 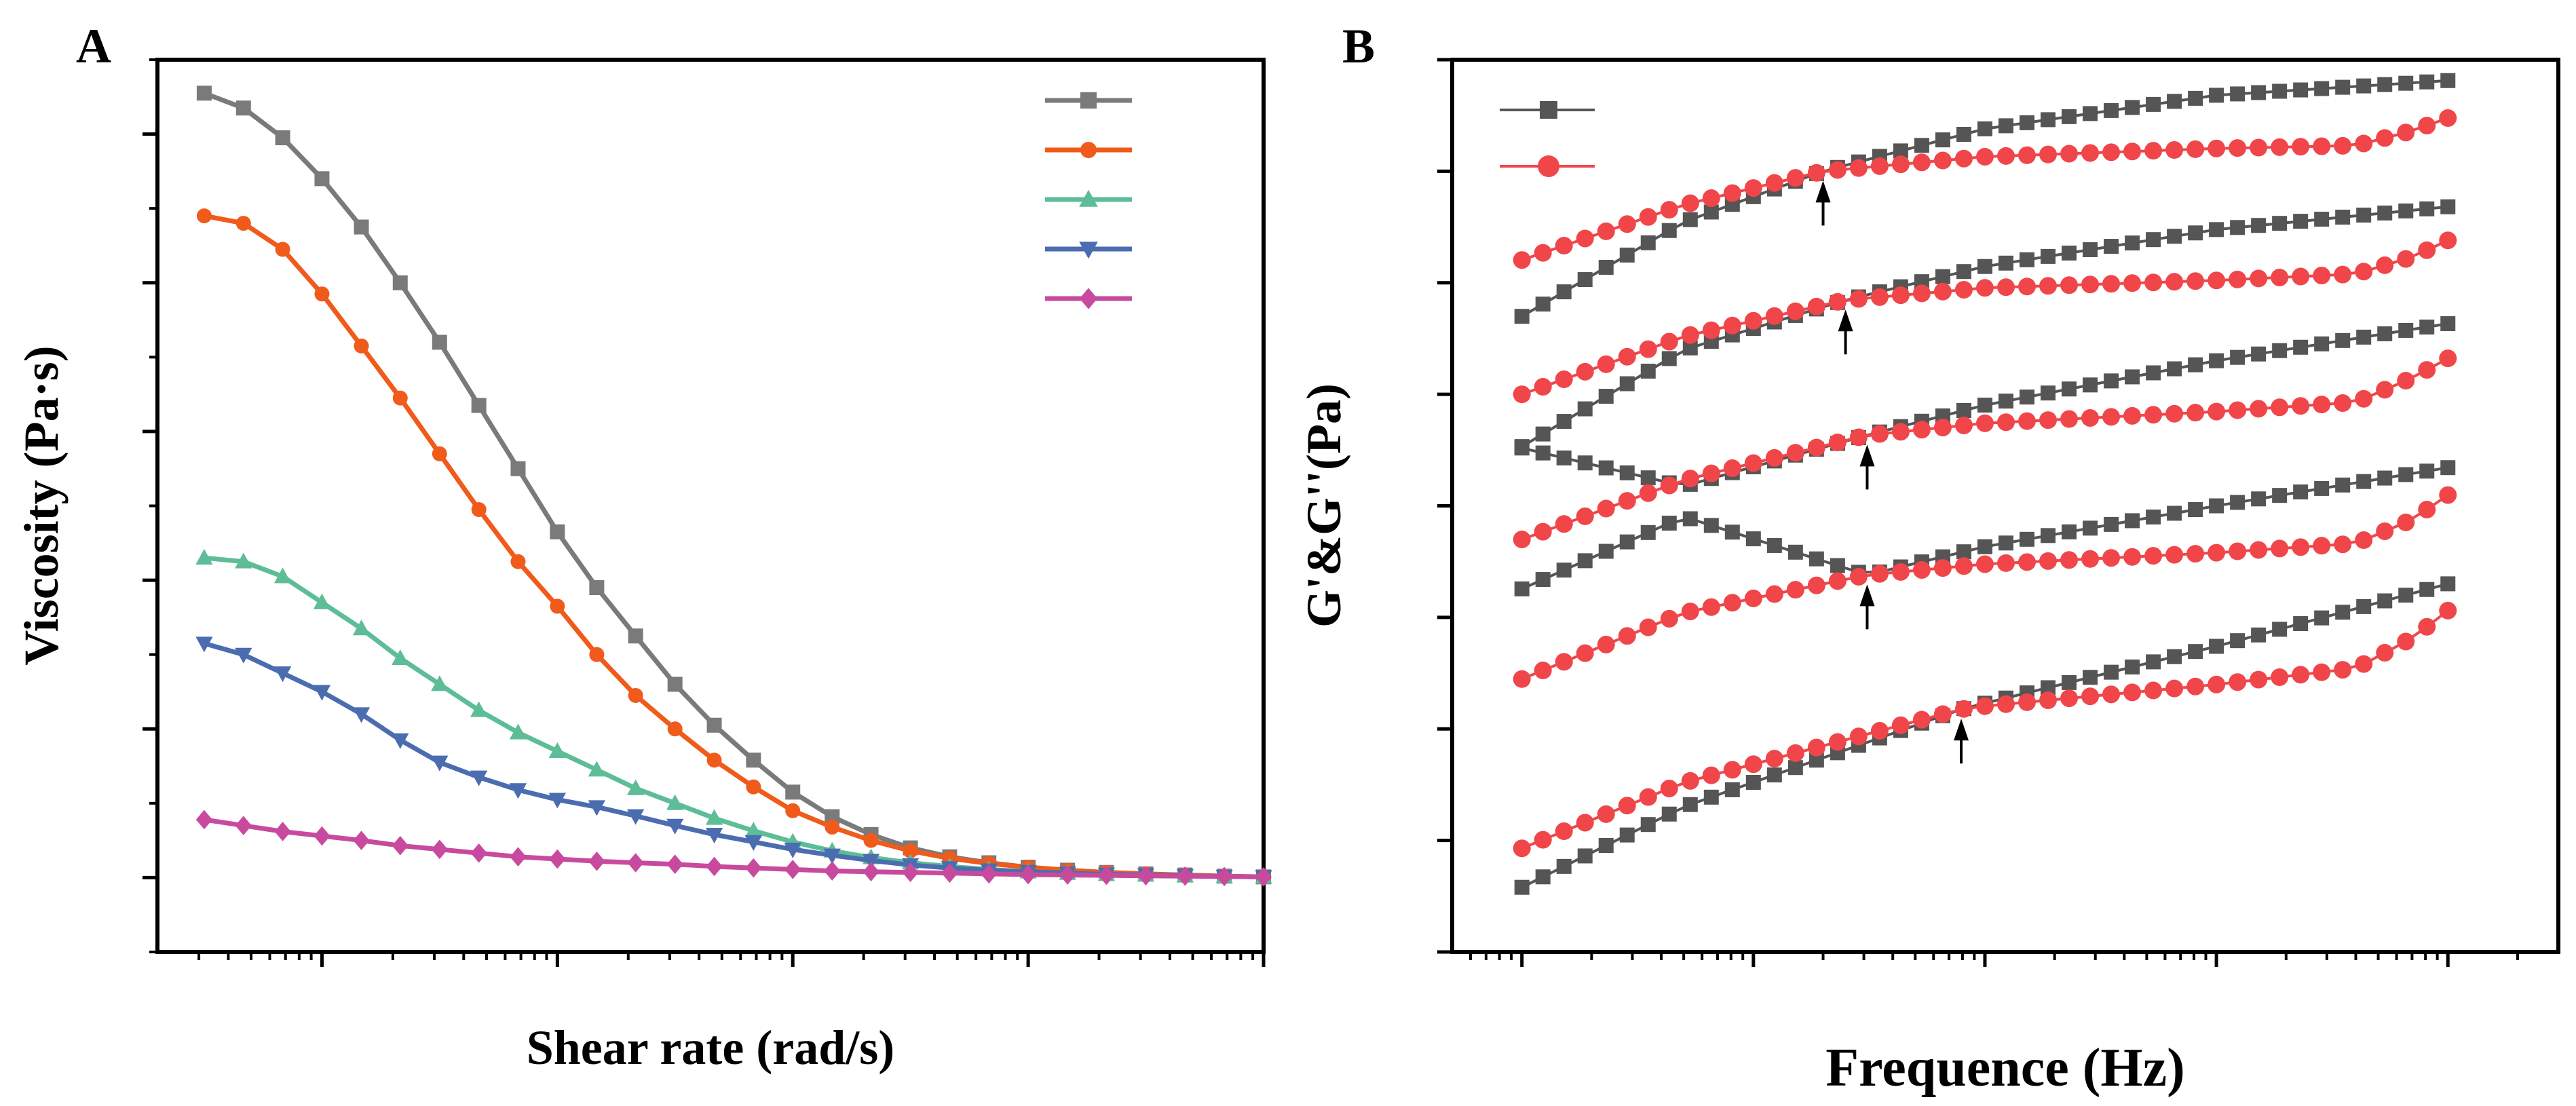 What do you see at coordinates (2004, 1068) in the screenshot?
I see `x-axis-label-b: Frequence (Hz)` at bounding box center [2004, 1068].